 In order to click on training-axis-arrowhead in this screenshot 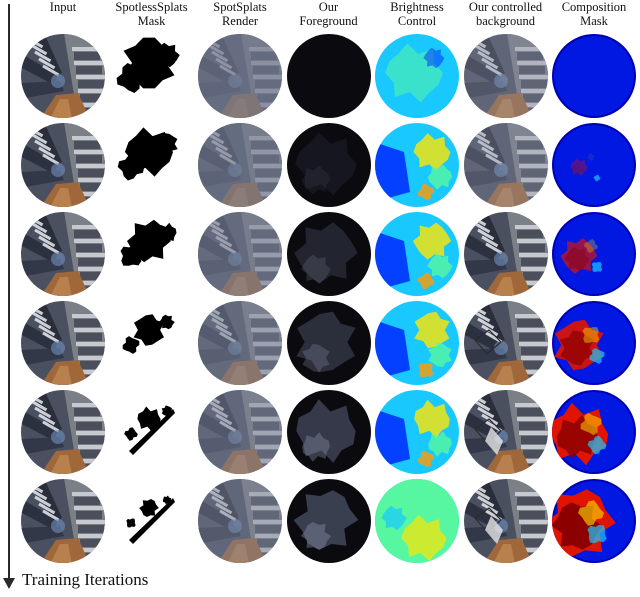, I will do `click(9, 583)`.